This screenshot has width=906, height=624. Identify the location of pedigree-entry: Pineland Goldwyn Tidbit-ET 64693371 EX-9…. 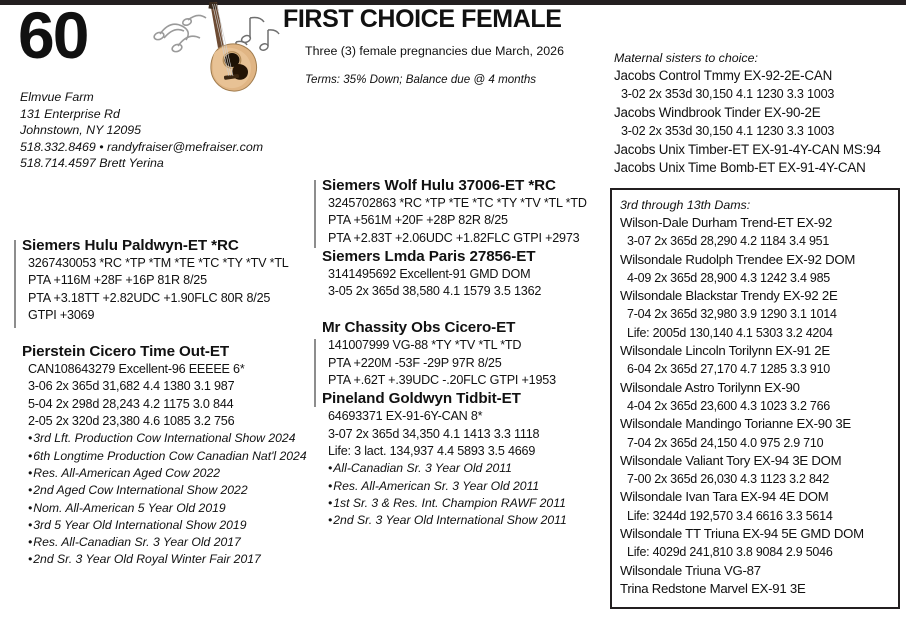
(466, 459).